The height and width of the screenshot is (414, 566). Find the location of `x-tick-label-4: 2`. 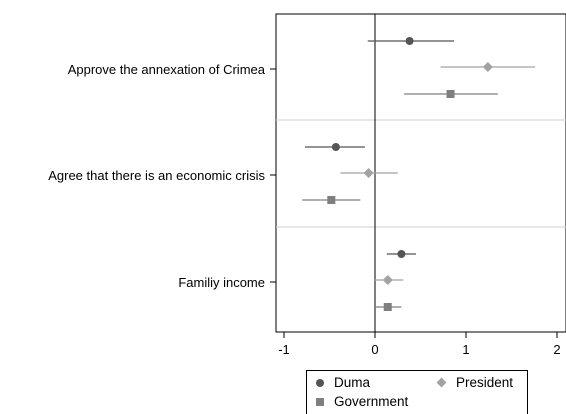

x-tick-label-4: 2 is located at coordinates (556, 349).